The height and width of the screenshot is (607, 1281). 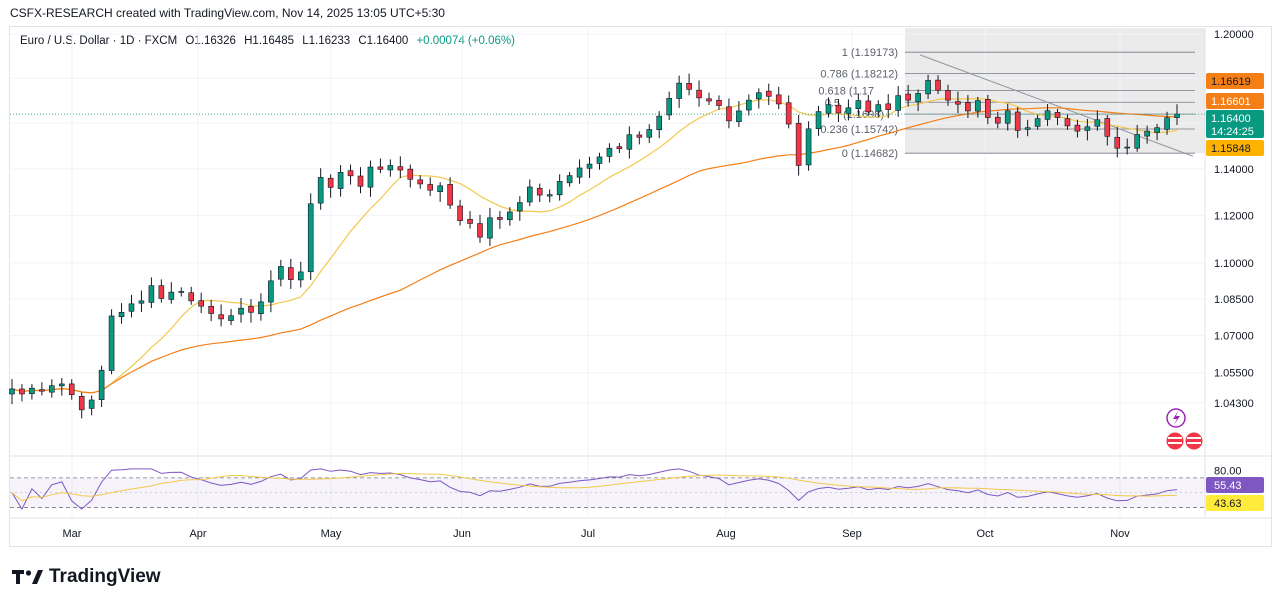 What do you see at coordinates (269, 41) in the screenshot?
I see `legend-high: H1.16485` at bounding box center [269, 41].